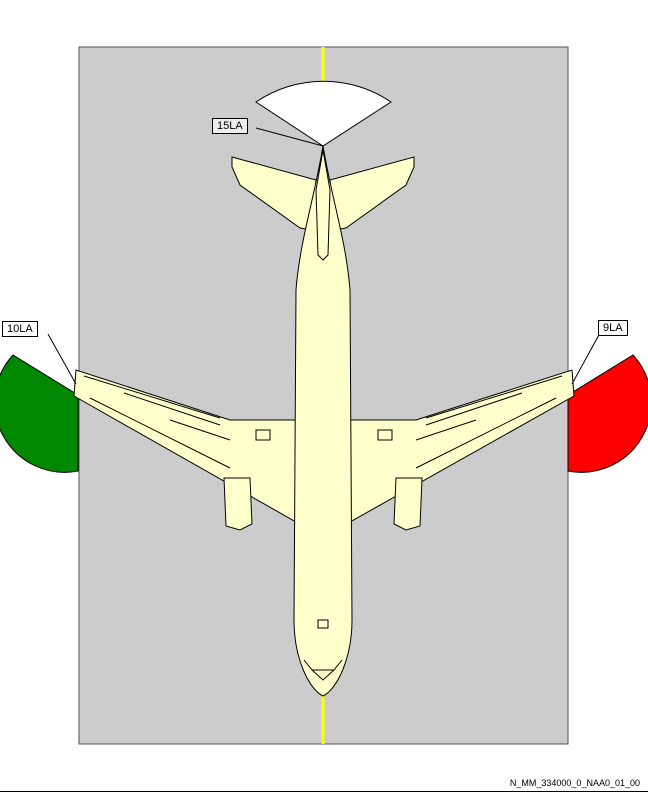 The width and height of the screenshot is (648, 792). What do you see at coordinates (574, 783) in the screenshot?
I see `drawing-reference: N_MM_334000_0_NAA0_01_00` at bounding box center [574, 783].